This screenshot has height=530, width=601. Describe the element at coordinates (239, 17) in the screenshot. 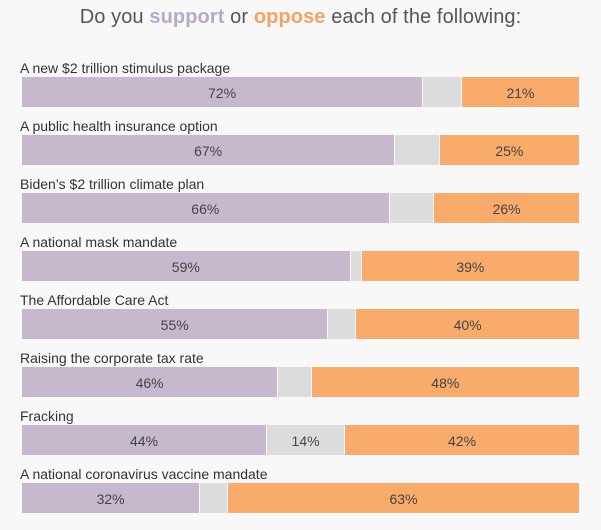

I see `title-middle: or` at that location.